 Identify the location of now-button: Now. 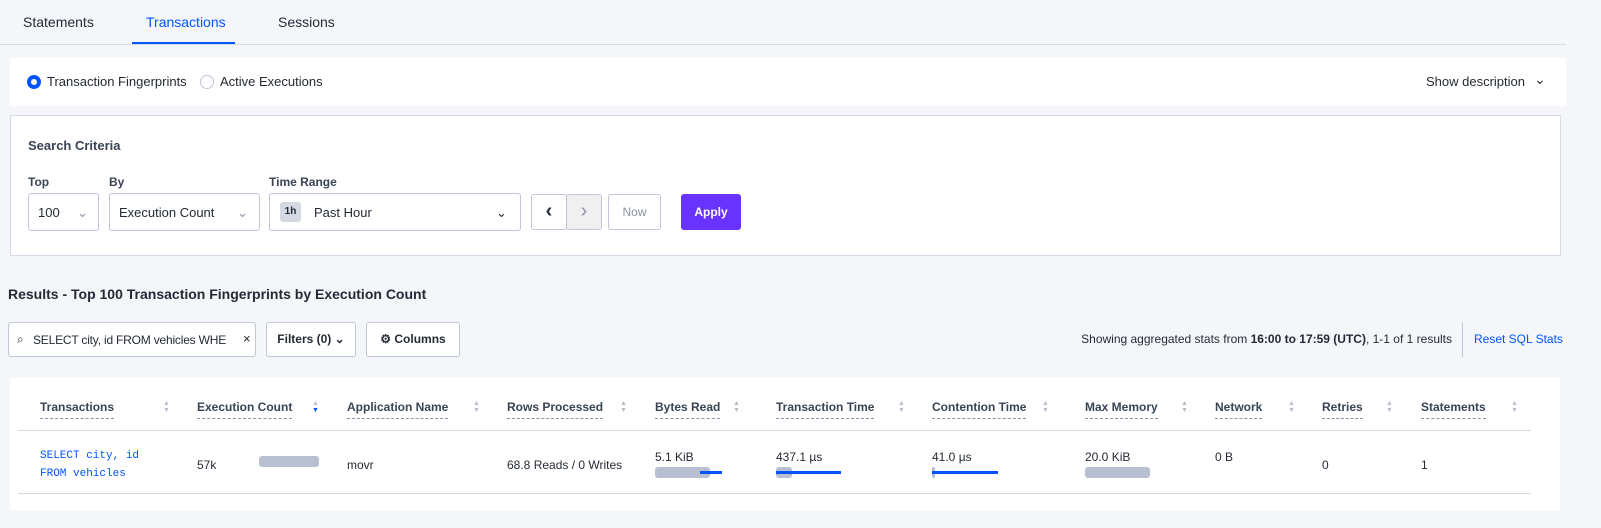
(634, 212).